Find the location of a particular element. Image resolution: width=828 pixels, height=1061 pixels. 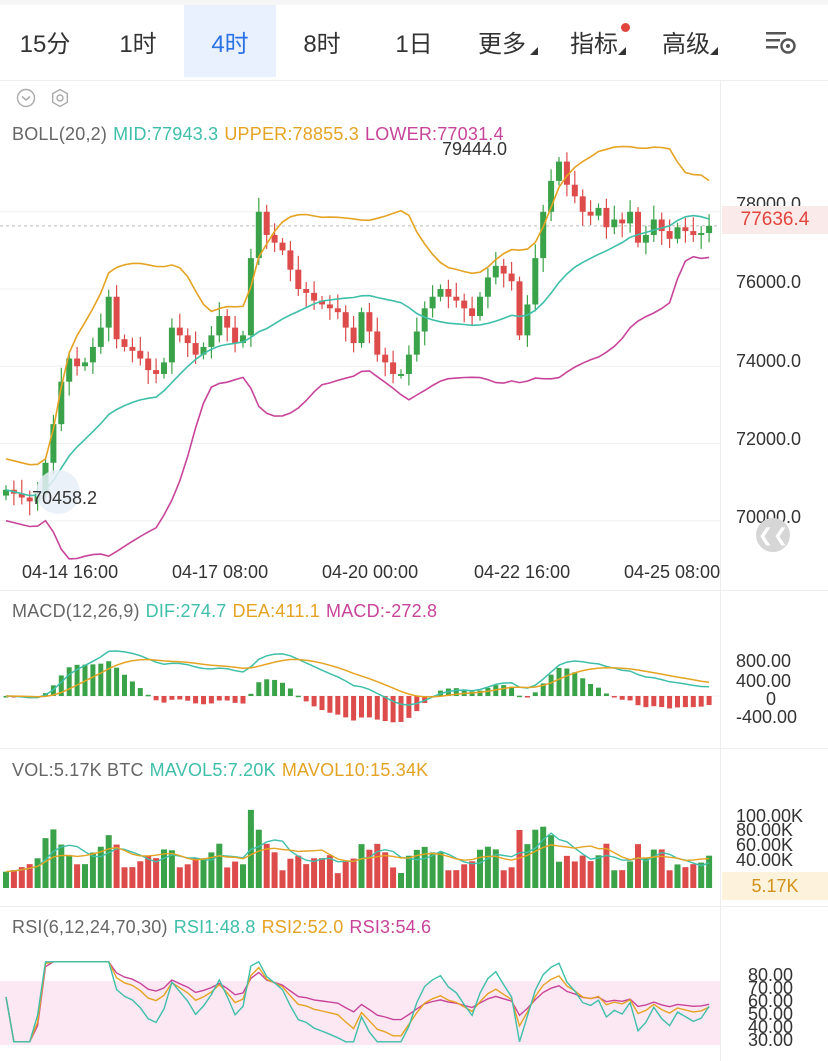

settings-gear-icon is located at coordinates (60, 98).